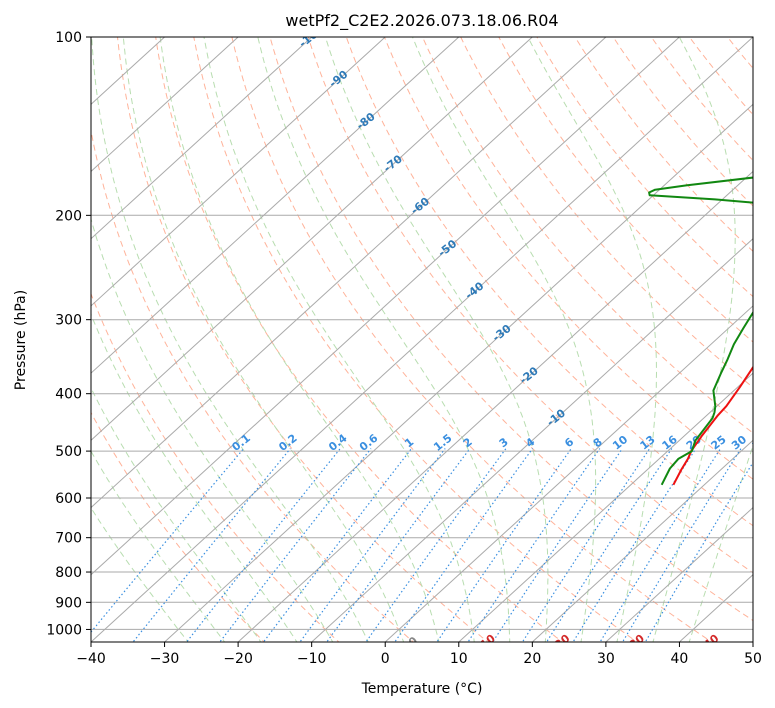 The height and width of the screenshot is (708, 775). I want to click on y-tick-label: 600, so click(68, 499).